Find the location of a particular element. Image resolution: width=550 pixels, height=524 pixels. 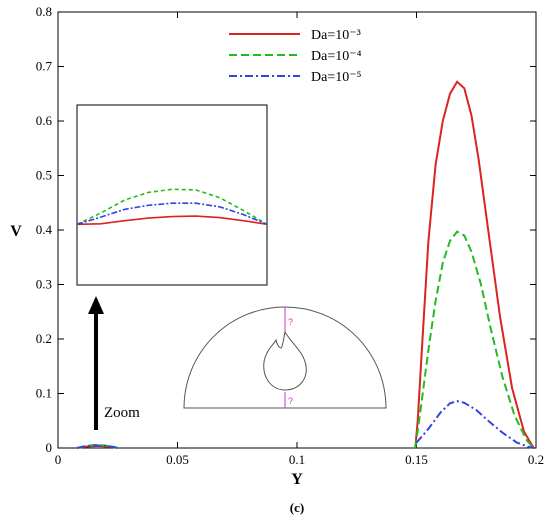

y-tick-label: 0.1 is located at coordinates (44, 393).